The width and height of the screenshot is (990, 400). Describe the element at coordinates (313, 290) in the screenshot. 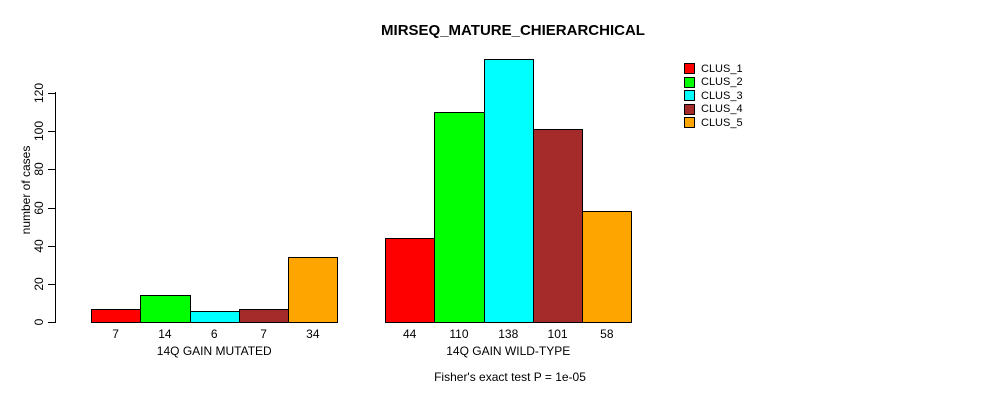

I see `bar-clus_5-group1` at that location.